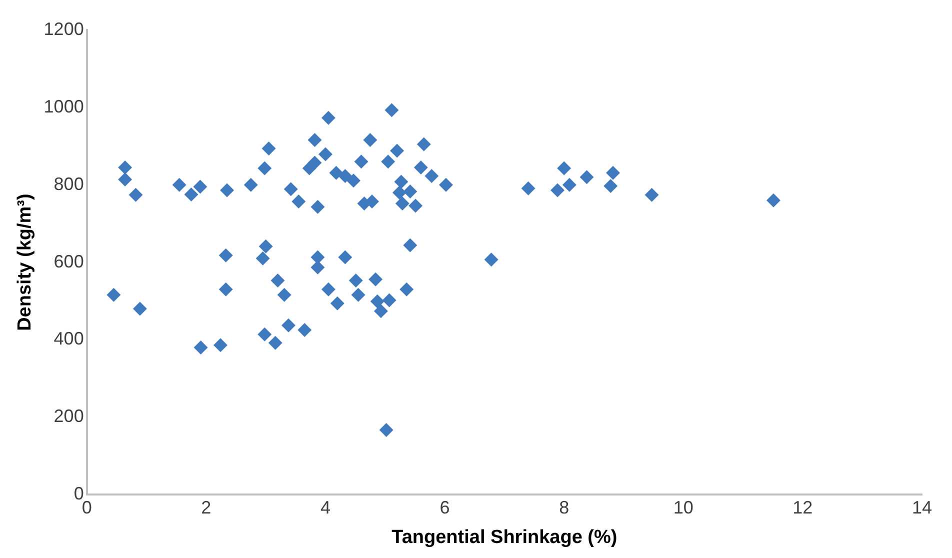 The image size is (952, 558). Describe the element at coordinates (69, 338) in the screenshot. I see `y-tick-label: 400` at that location.